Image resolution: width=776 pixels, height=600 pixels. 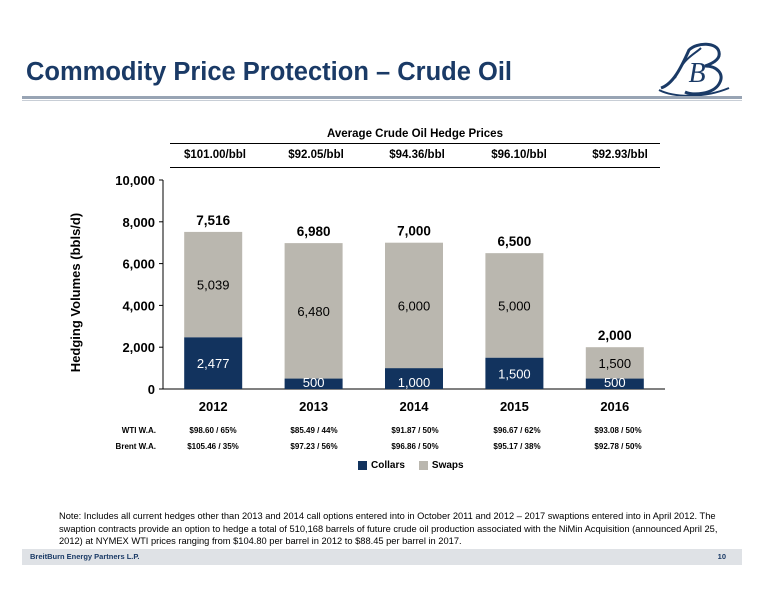 I want to click on y-axis-title: Hedging Volumes (bbls/d), so click(x=75, y=292).